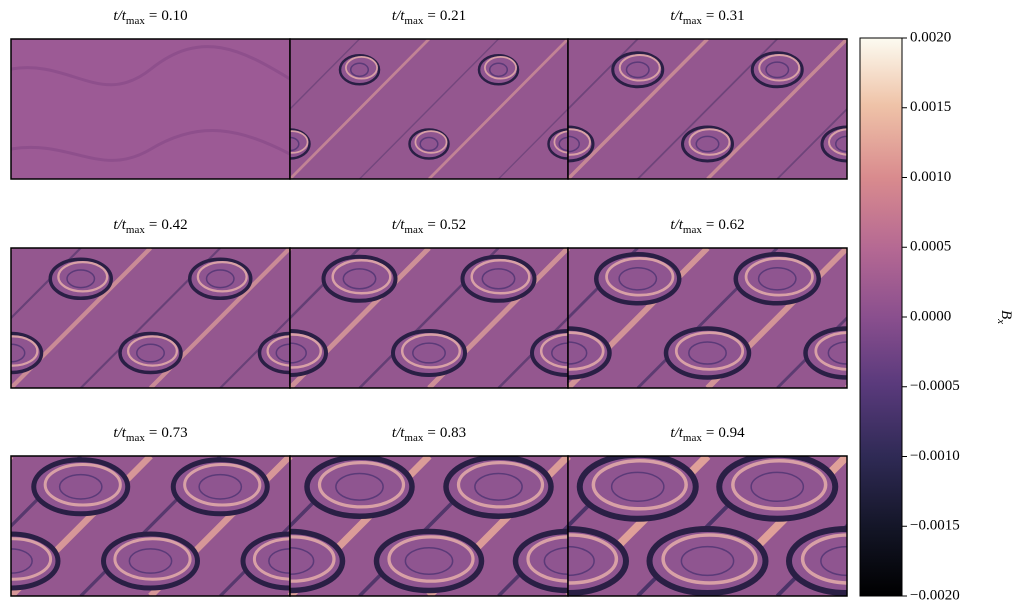 This screenshot has height=612, width=1023. Describe the element at coordinates (935, 595) in the screenshot. I see `colorbar-tick-label: −0.0020` at that location.